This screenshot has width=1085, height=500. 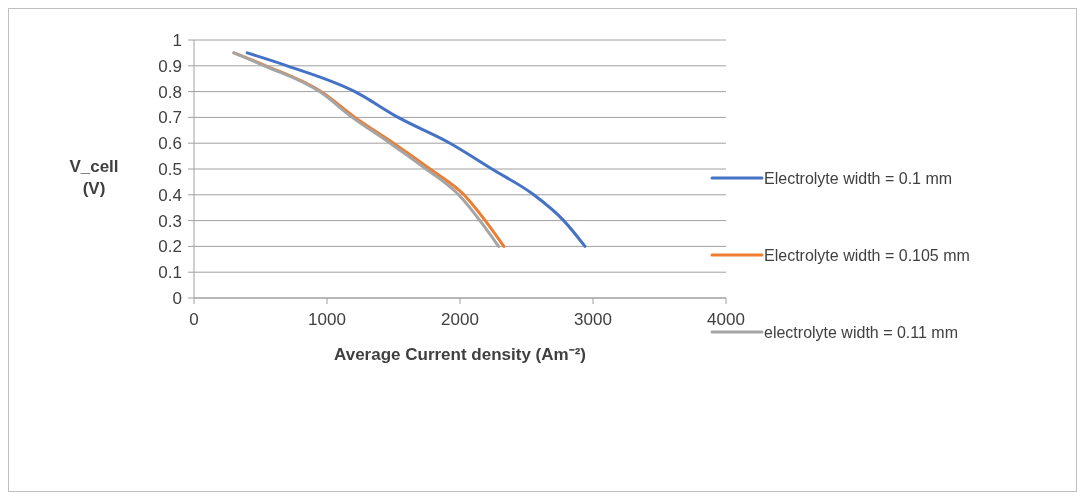 I want to click on y-tick-label: 0.8, so click(x=170, y=92).